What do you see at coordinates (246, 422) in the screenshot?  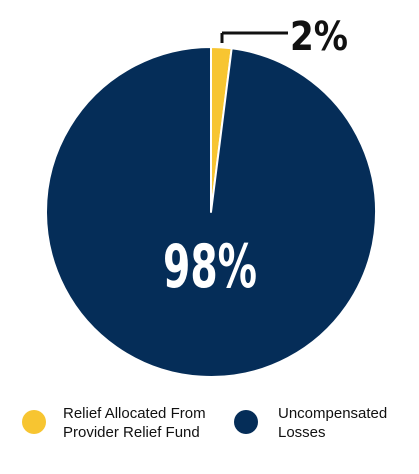 I see `legend-swatch-uncompensated` at bounding box center [246, 422].